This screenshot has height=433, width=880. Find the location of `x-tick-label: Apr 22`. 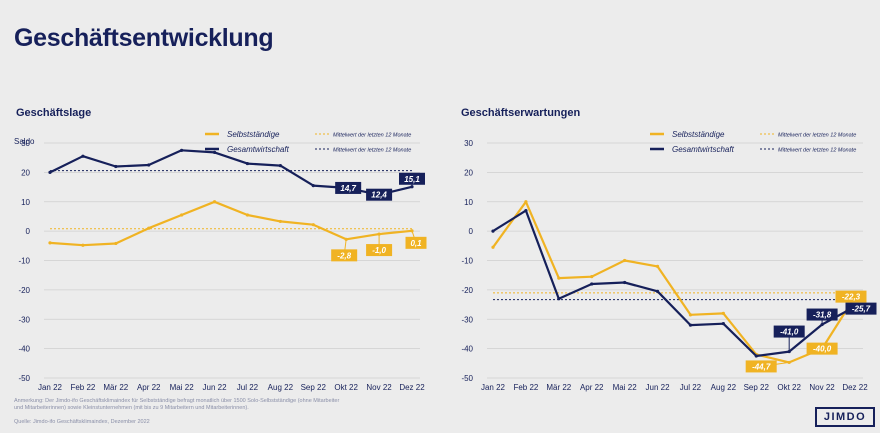

x-tick-label: Apr 22 is located at coordinates (149, 387).